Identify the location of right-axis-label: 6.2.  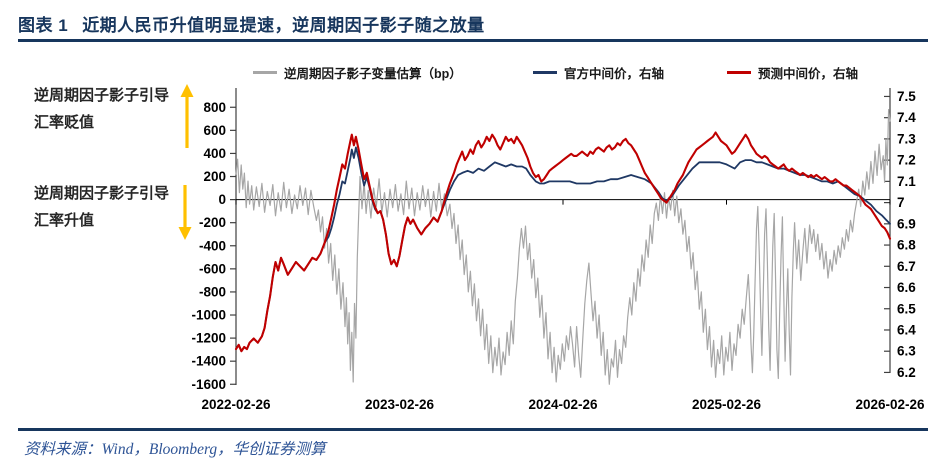
(906, 372).